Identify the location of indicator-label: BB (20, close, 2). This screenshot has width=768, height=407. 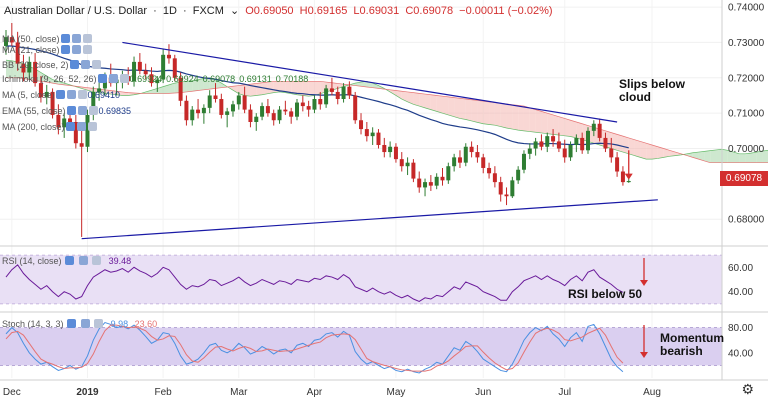
(35, 65).